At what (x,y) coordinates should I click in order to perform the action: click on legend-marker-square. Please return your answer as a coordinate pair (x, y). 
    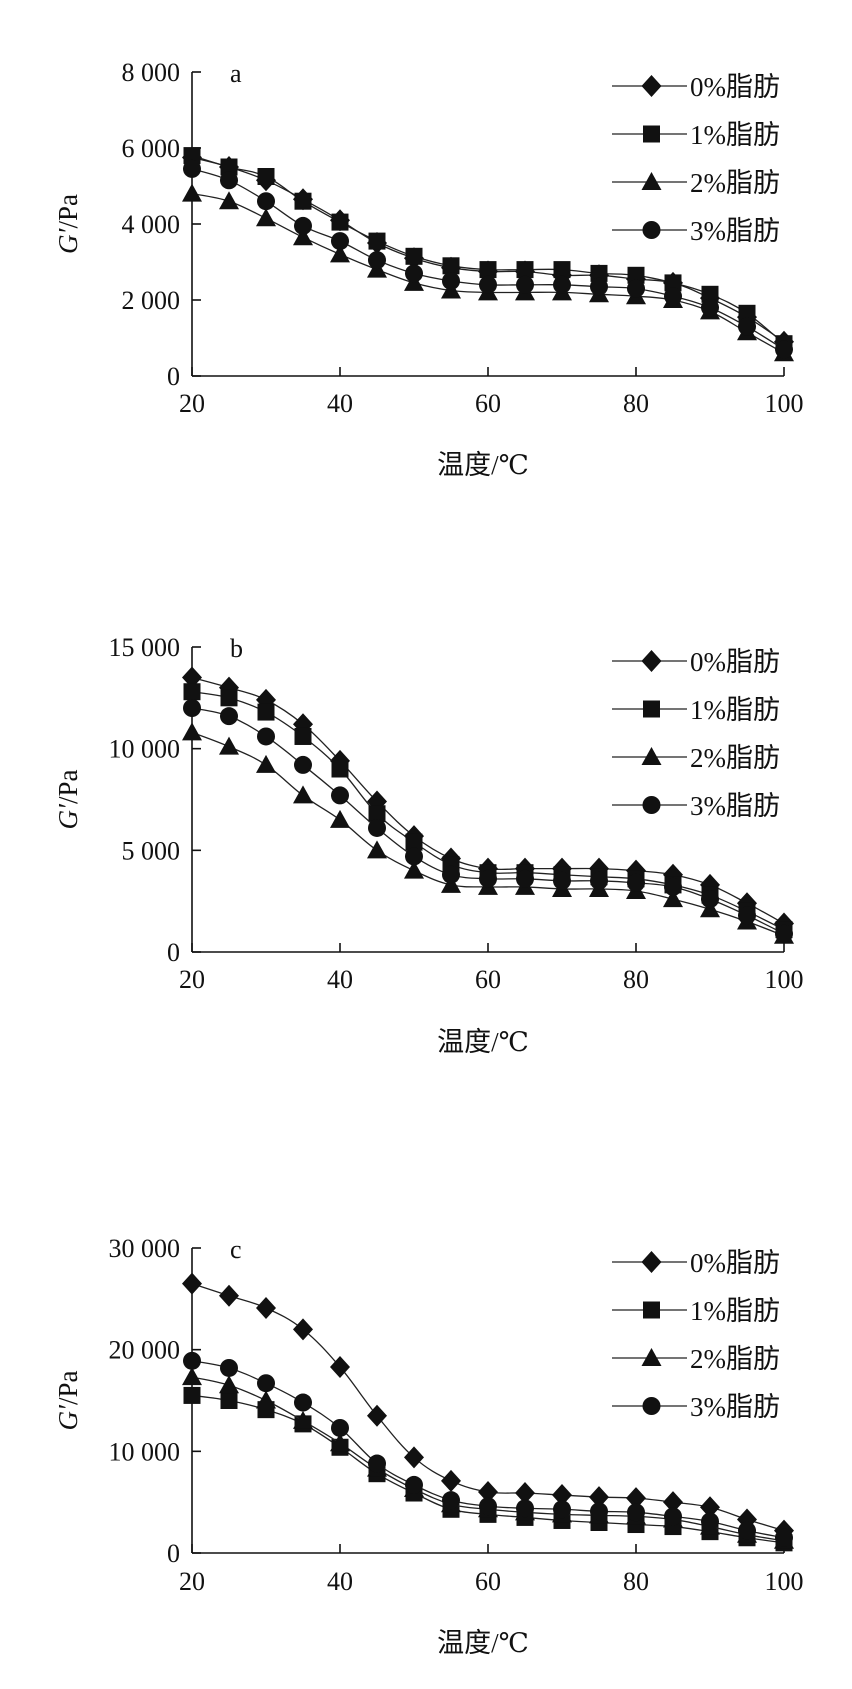
    Looking at the image, I should click on (651, 709).